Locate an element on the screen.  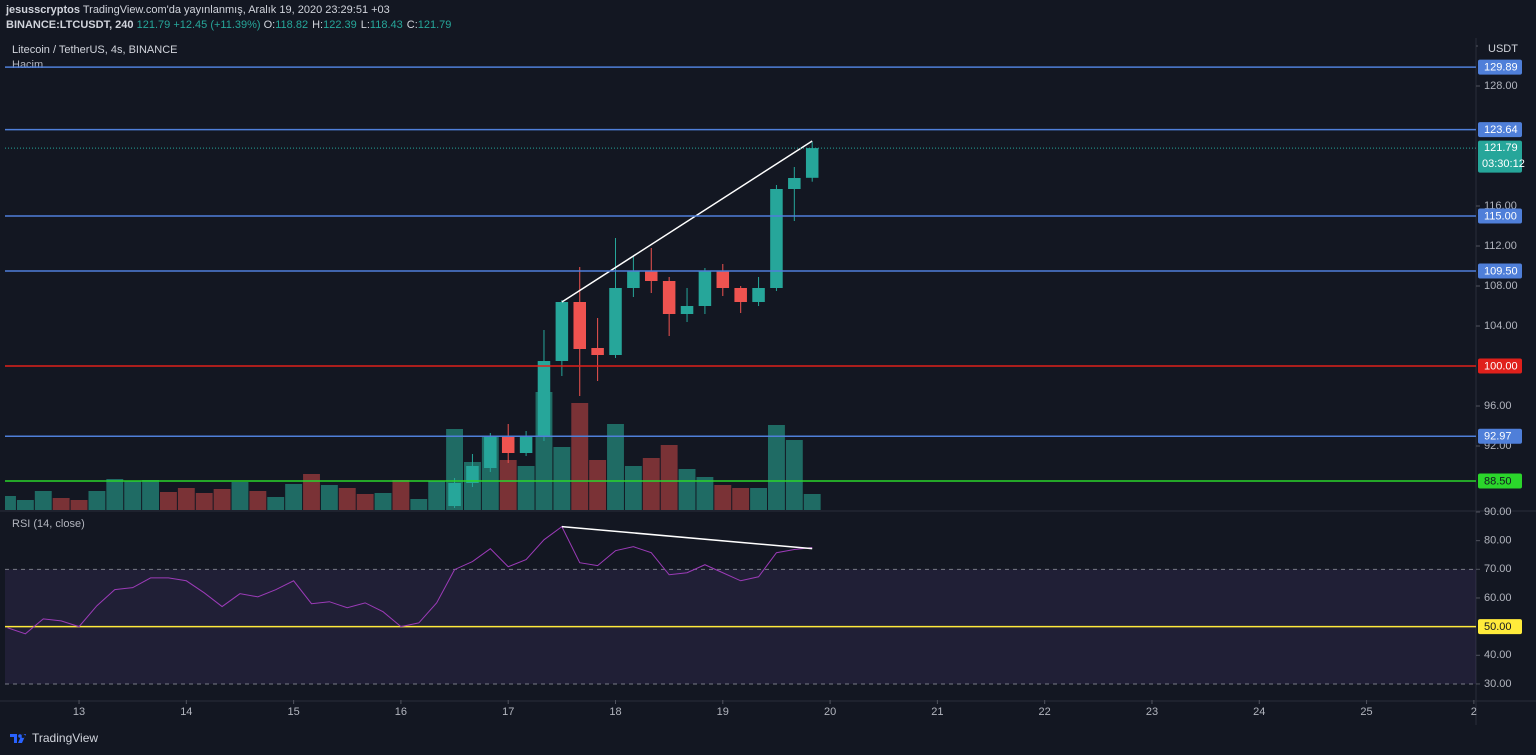
x-tick-label: 14 is located at coordinates (186, 712).